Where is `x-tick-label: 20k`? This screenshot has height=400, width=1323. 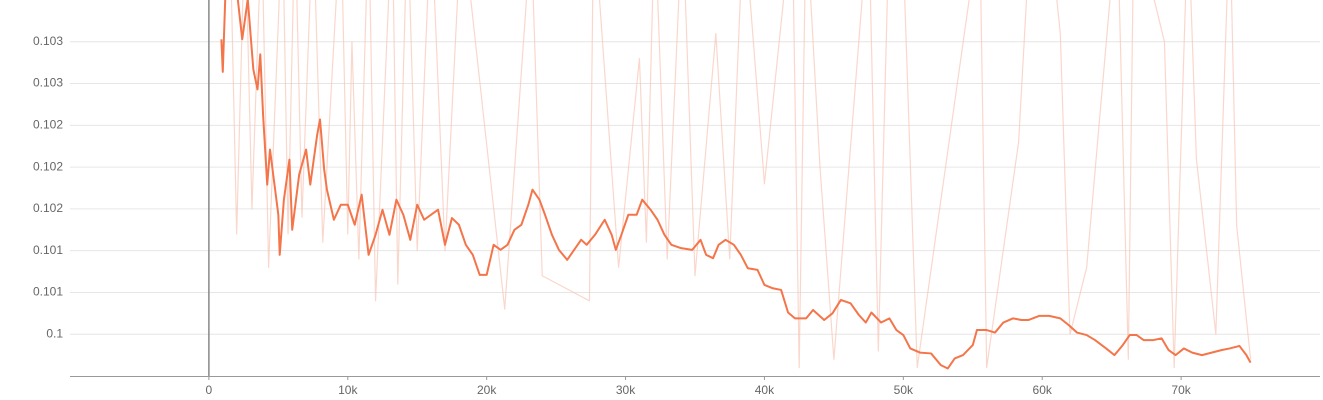 x-tick-label: 20k is located at coordinates (487, 390).